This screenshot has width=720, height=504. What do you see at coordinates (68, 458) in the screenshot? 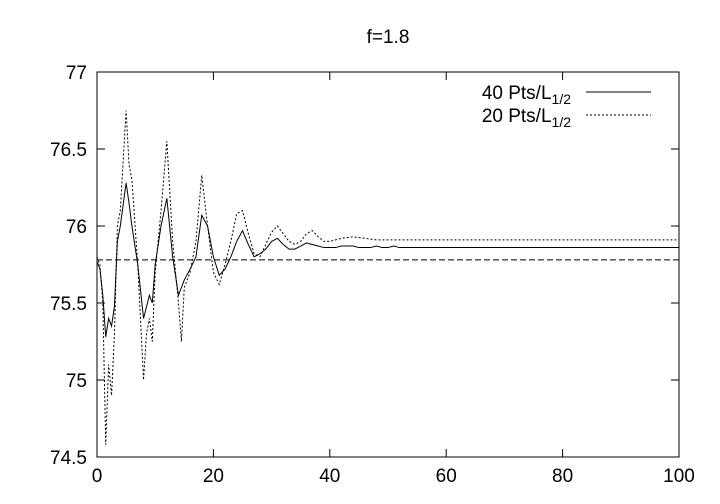
I see `y-tick-label: 74.5` at bounding box center [68, 458].